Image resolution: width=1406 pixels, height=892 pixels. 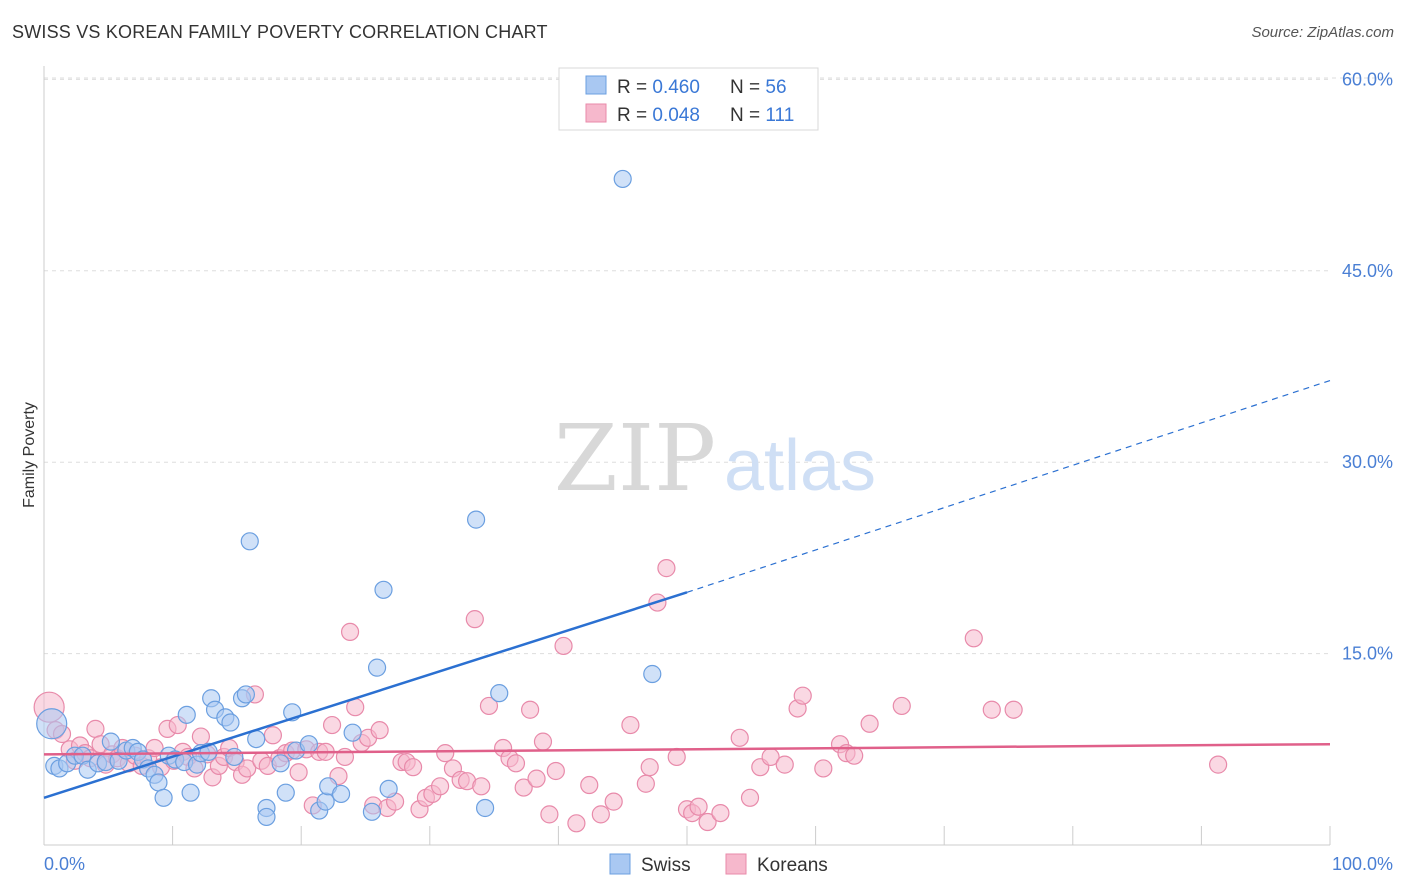 I want to click on swiss-trend-line, so click(x=365, y=695).